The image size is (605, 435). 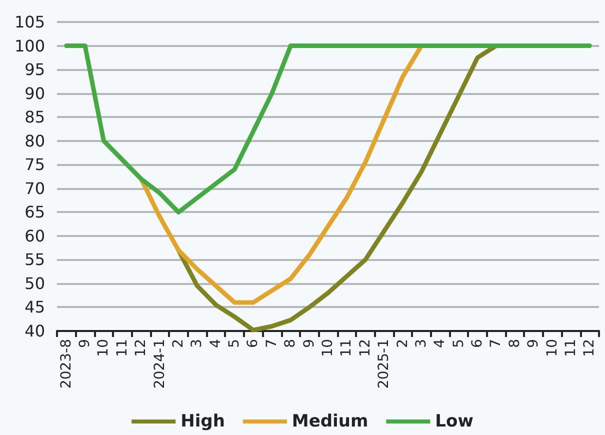 What do you see at coordinates (34, 307) in the screenshot?
I see `y-tick-label: 45` at bounding box center [34, 307].